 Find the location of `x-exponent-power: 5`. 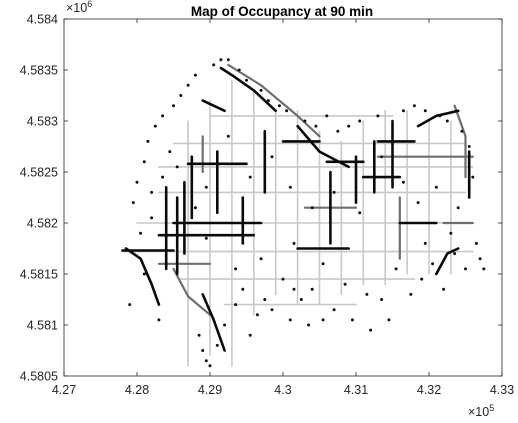

x-exponent-power: 5 is located at coordinates (491, 408).